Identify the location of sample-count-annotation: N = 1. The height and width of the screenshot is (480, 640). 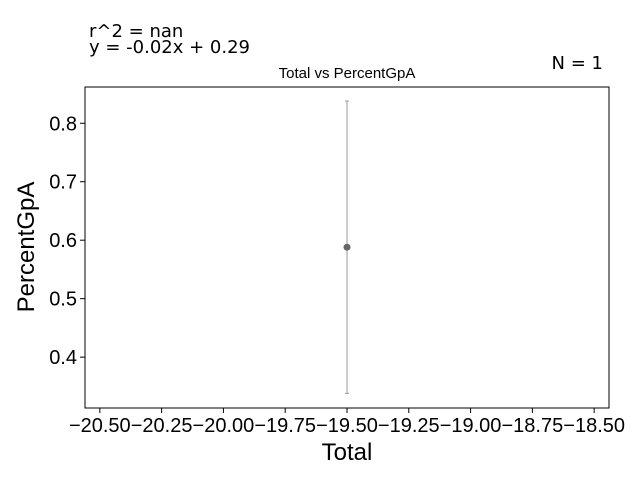
(577, 63).